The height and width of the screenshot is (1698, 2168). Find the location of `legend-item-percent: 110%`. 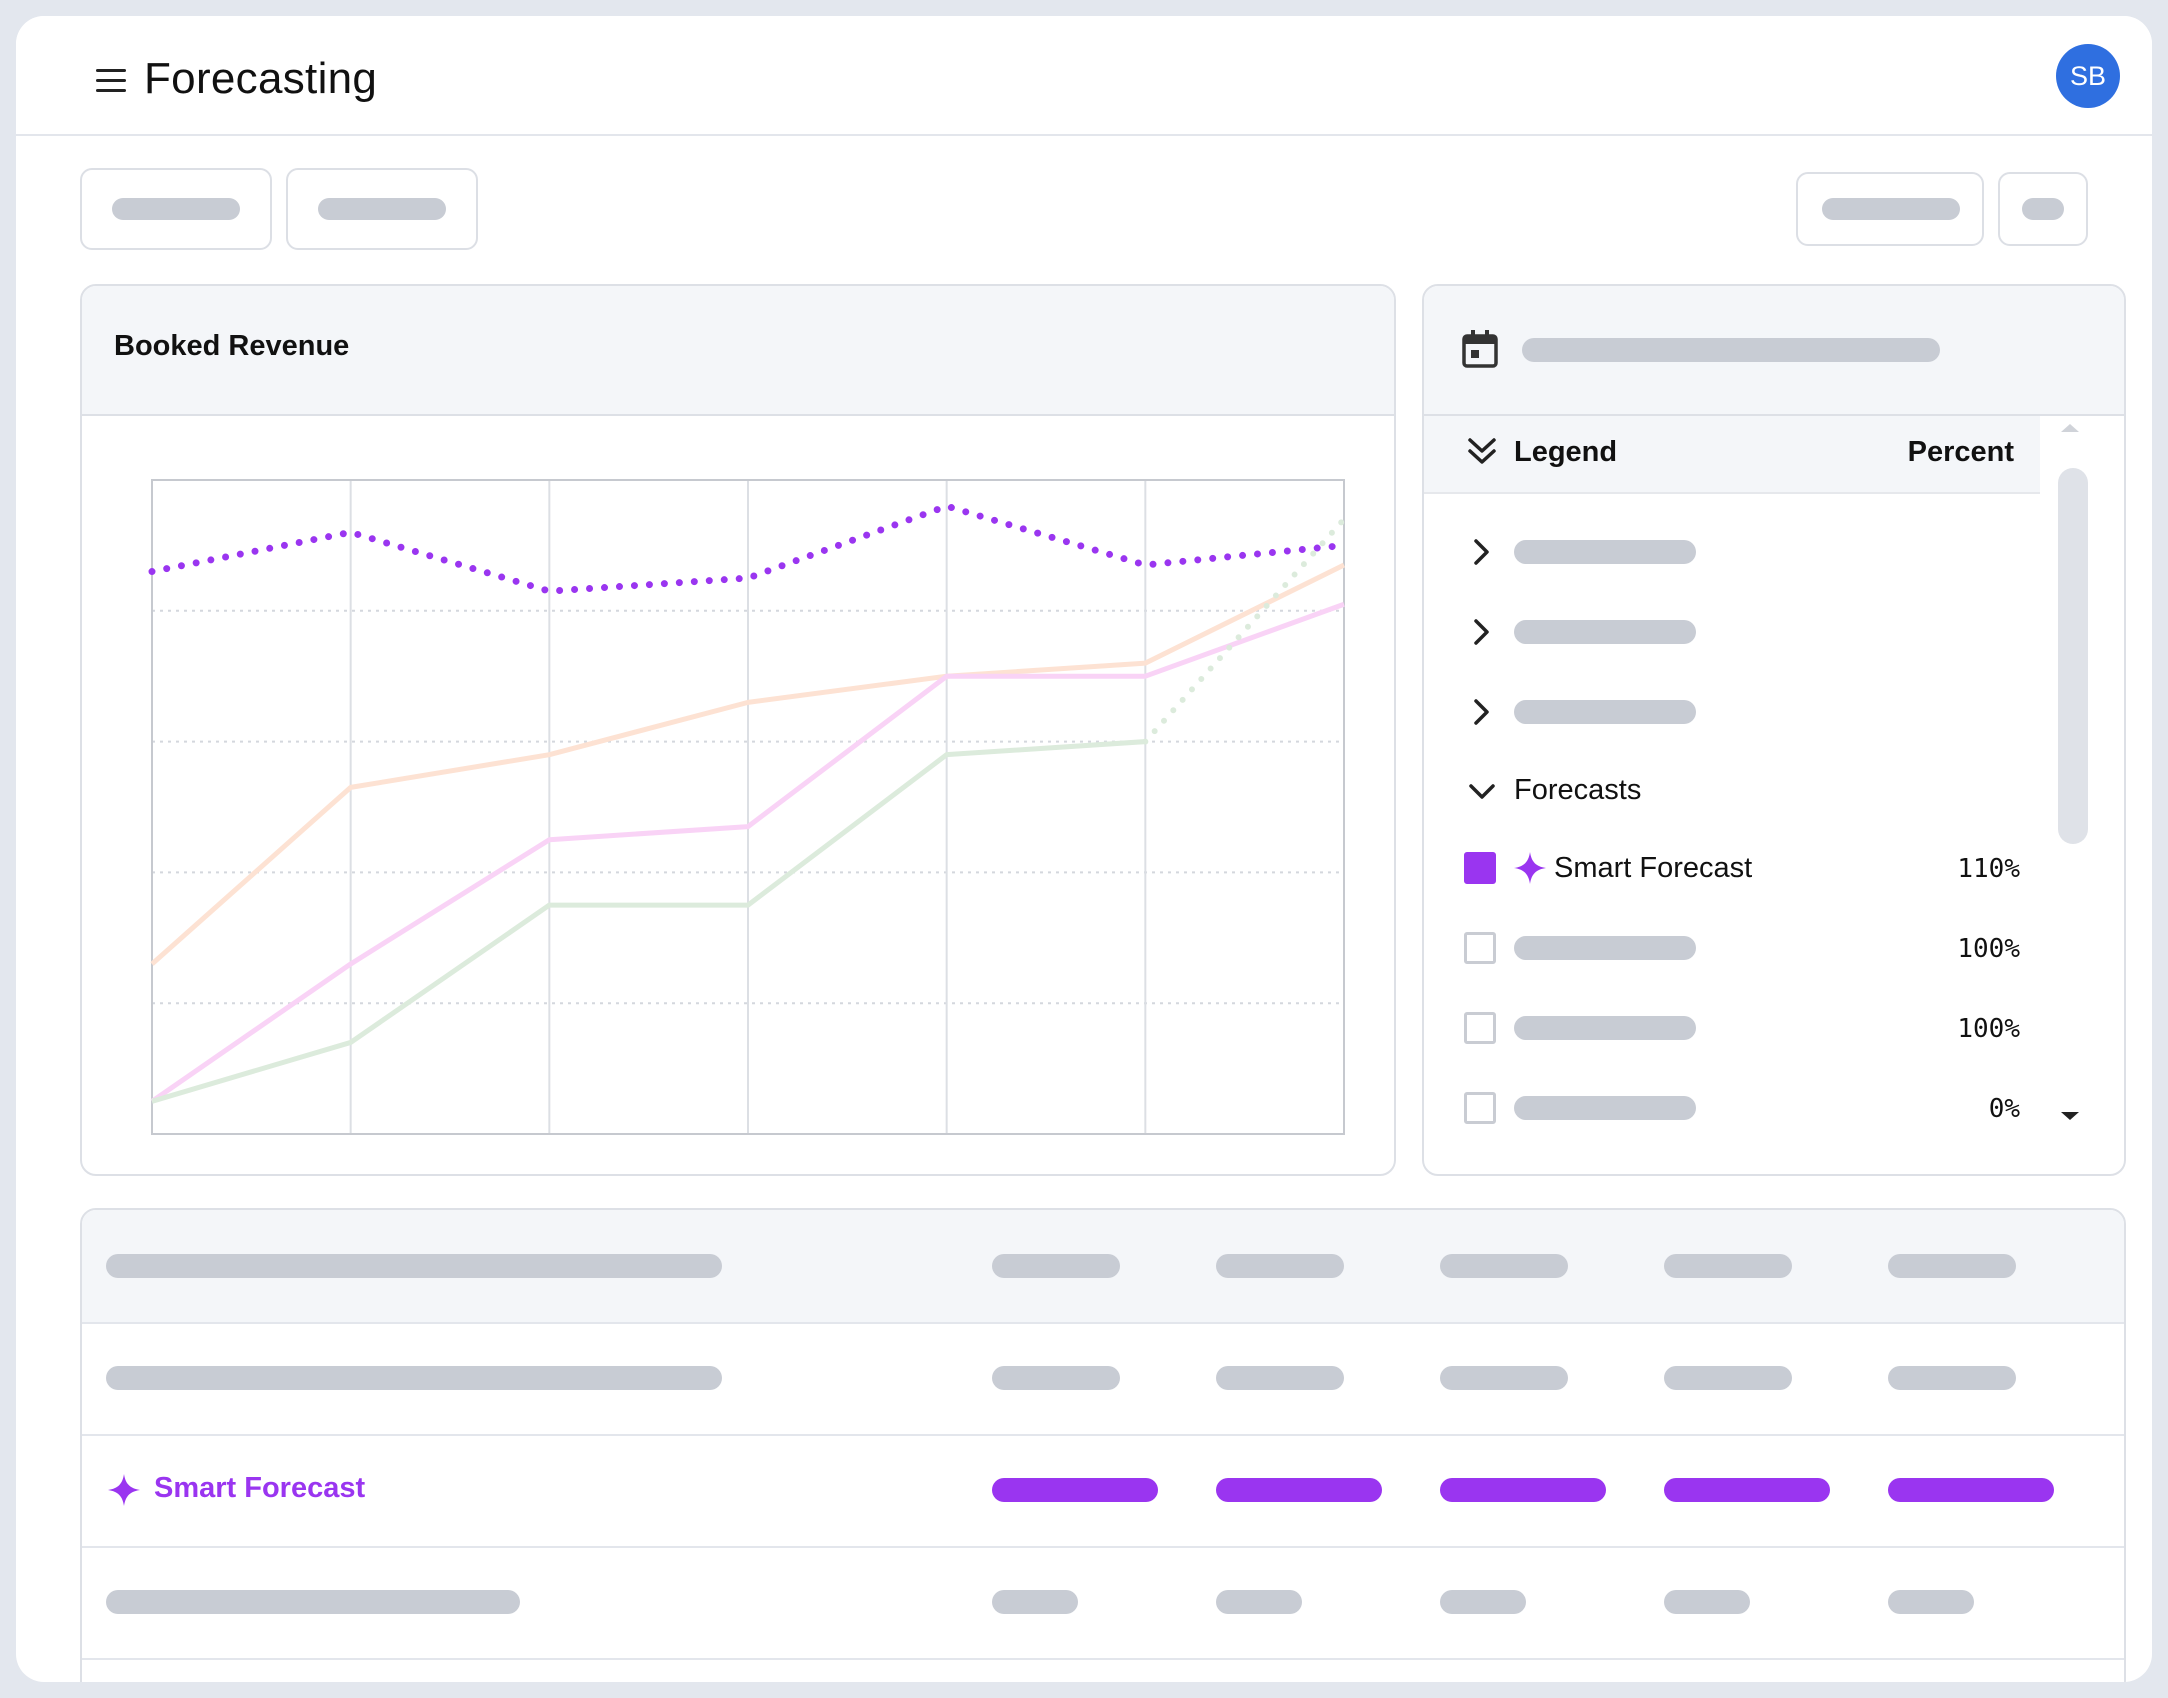

legend-item-percent: 110% is located at coordinates (1988, 869).